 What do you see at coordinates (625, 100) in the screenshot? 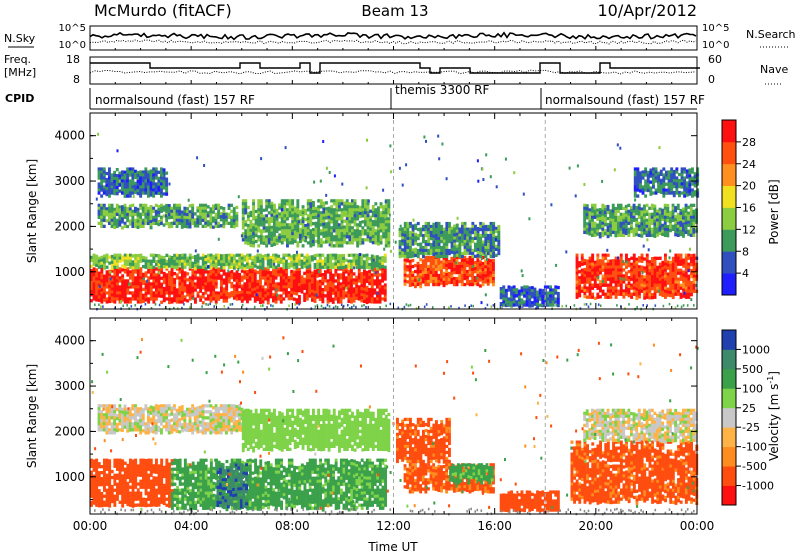
I see `cpid-segment-3: normalsound (fast) 157 RF` at bounding box center [625, 100].